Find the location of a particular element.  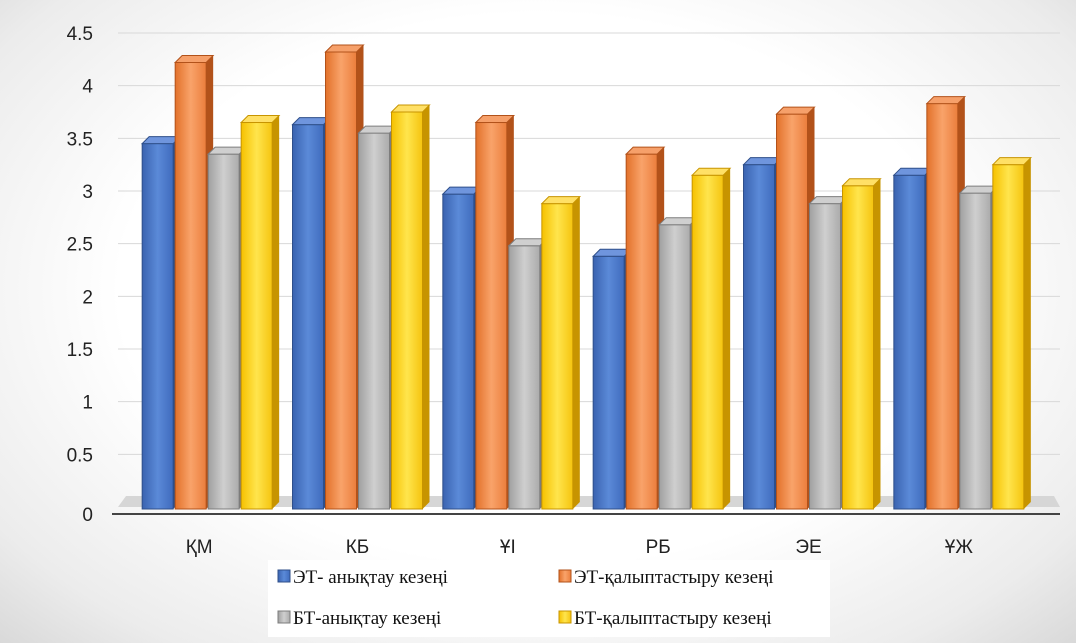

x-tick-label: ҰІ is located at coordinates (508, 547).